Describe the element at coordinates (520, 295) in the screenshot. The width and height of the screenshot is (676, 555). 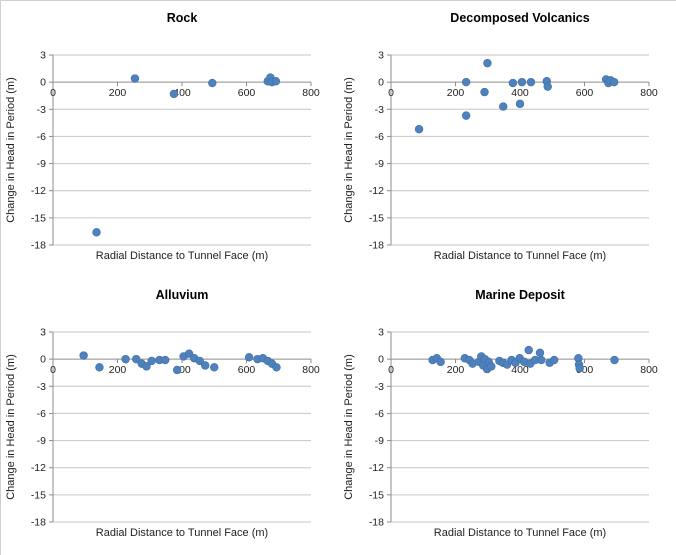
I see `chart-title: Marine Deposit` at that location.